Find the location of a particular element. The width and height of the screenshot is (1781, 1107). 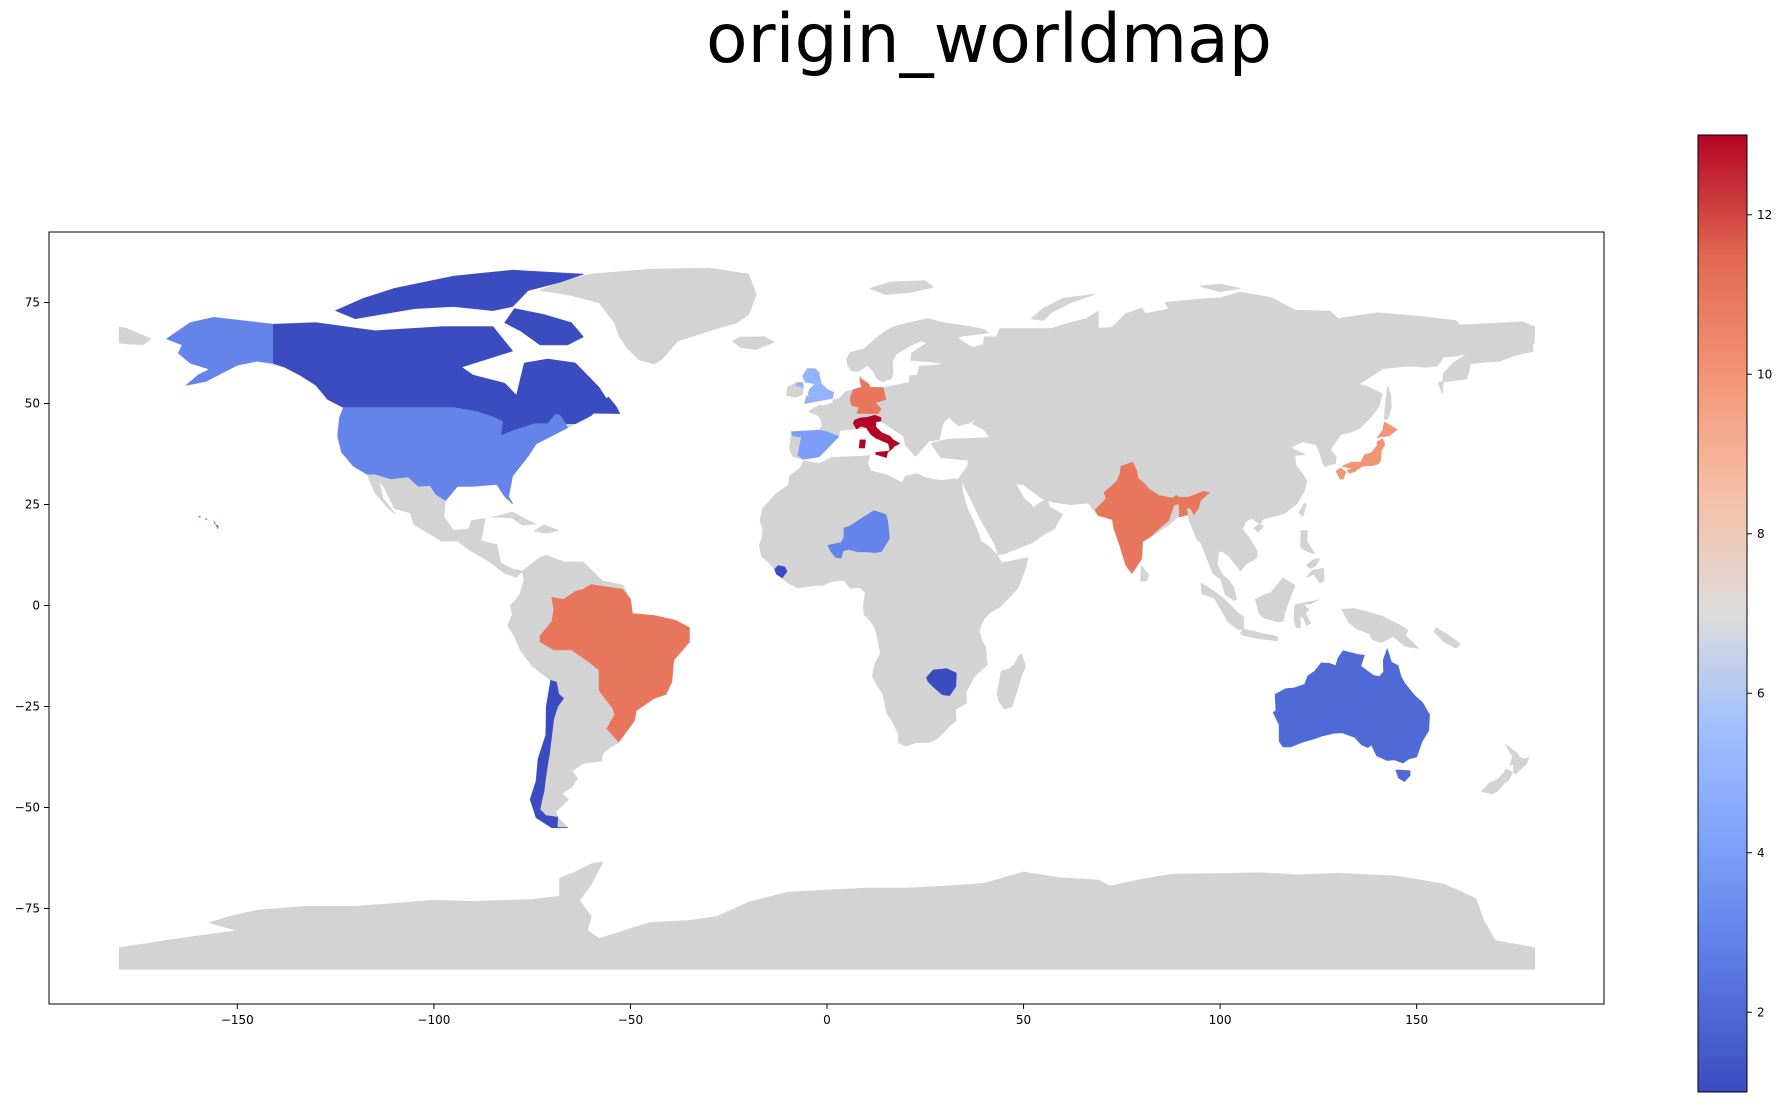

land-nz-north is located at coordinates (1517, 759).